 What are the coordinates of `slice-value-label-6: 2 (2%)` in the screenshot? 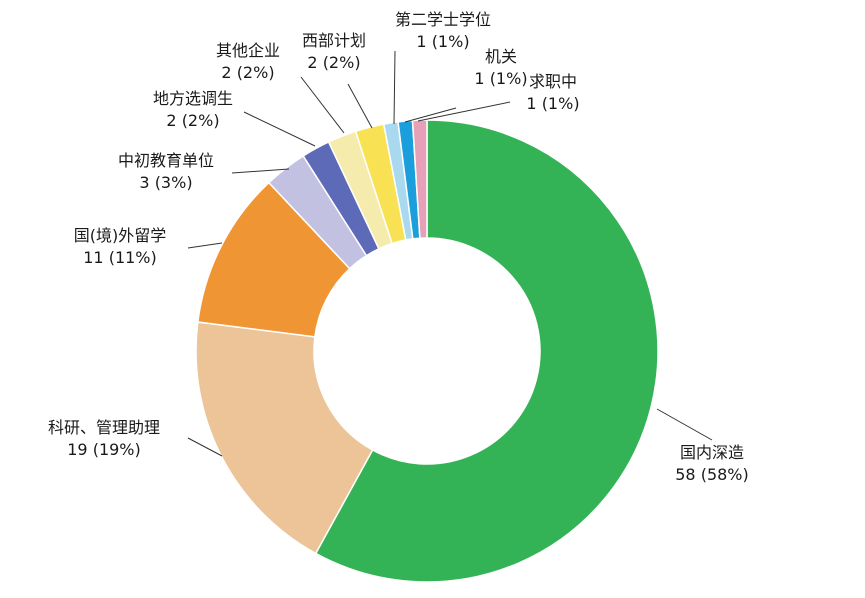 It's located at (247, 72).